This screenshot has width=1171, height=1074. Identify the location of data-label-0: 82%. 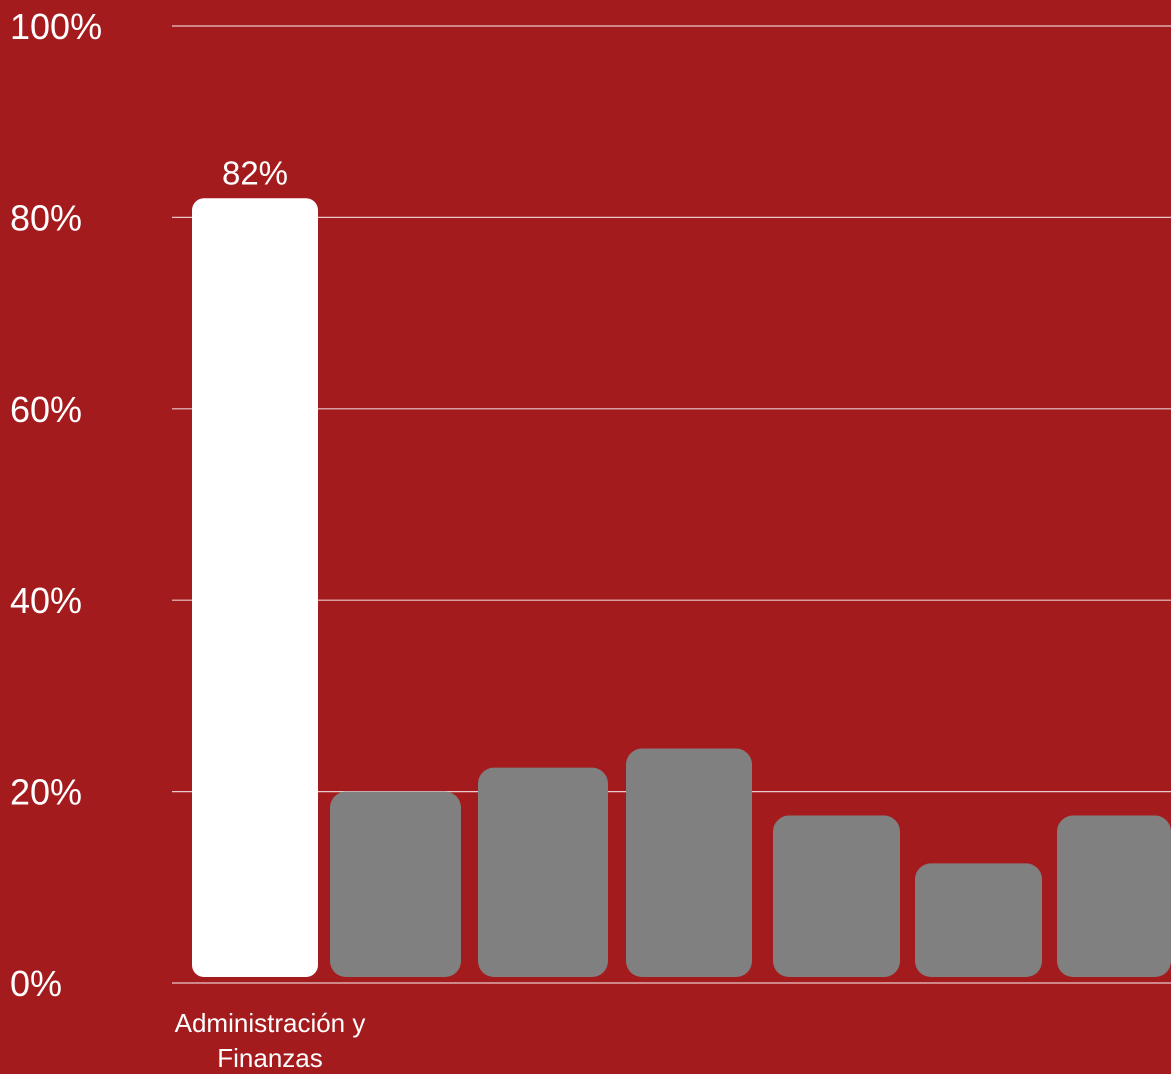
(255, 172).